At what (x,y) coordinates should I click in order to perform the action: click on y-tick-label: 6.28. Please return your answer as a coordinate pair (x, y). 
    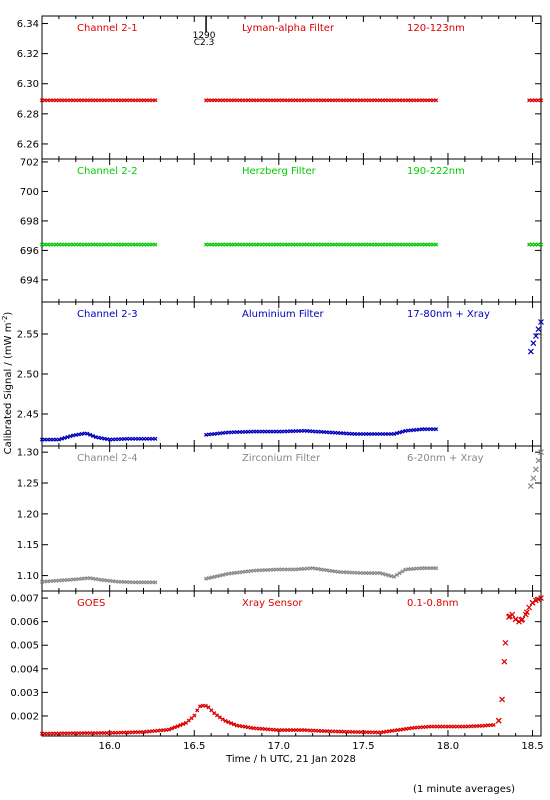
    Looking at the image, I should click on (28, 114).